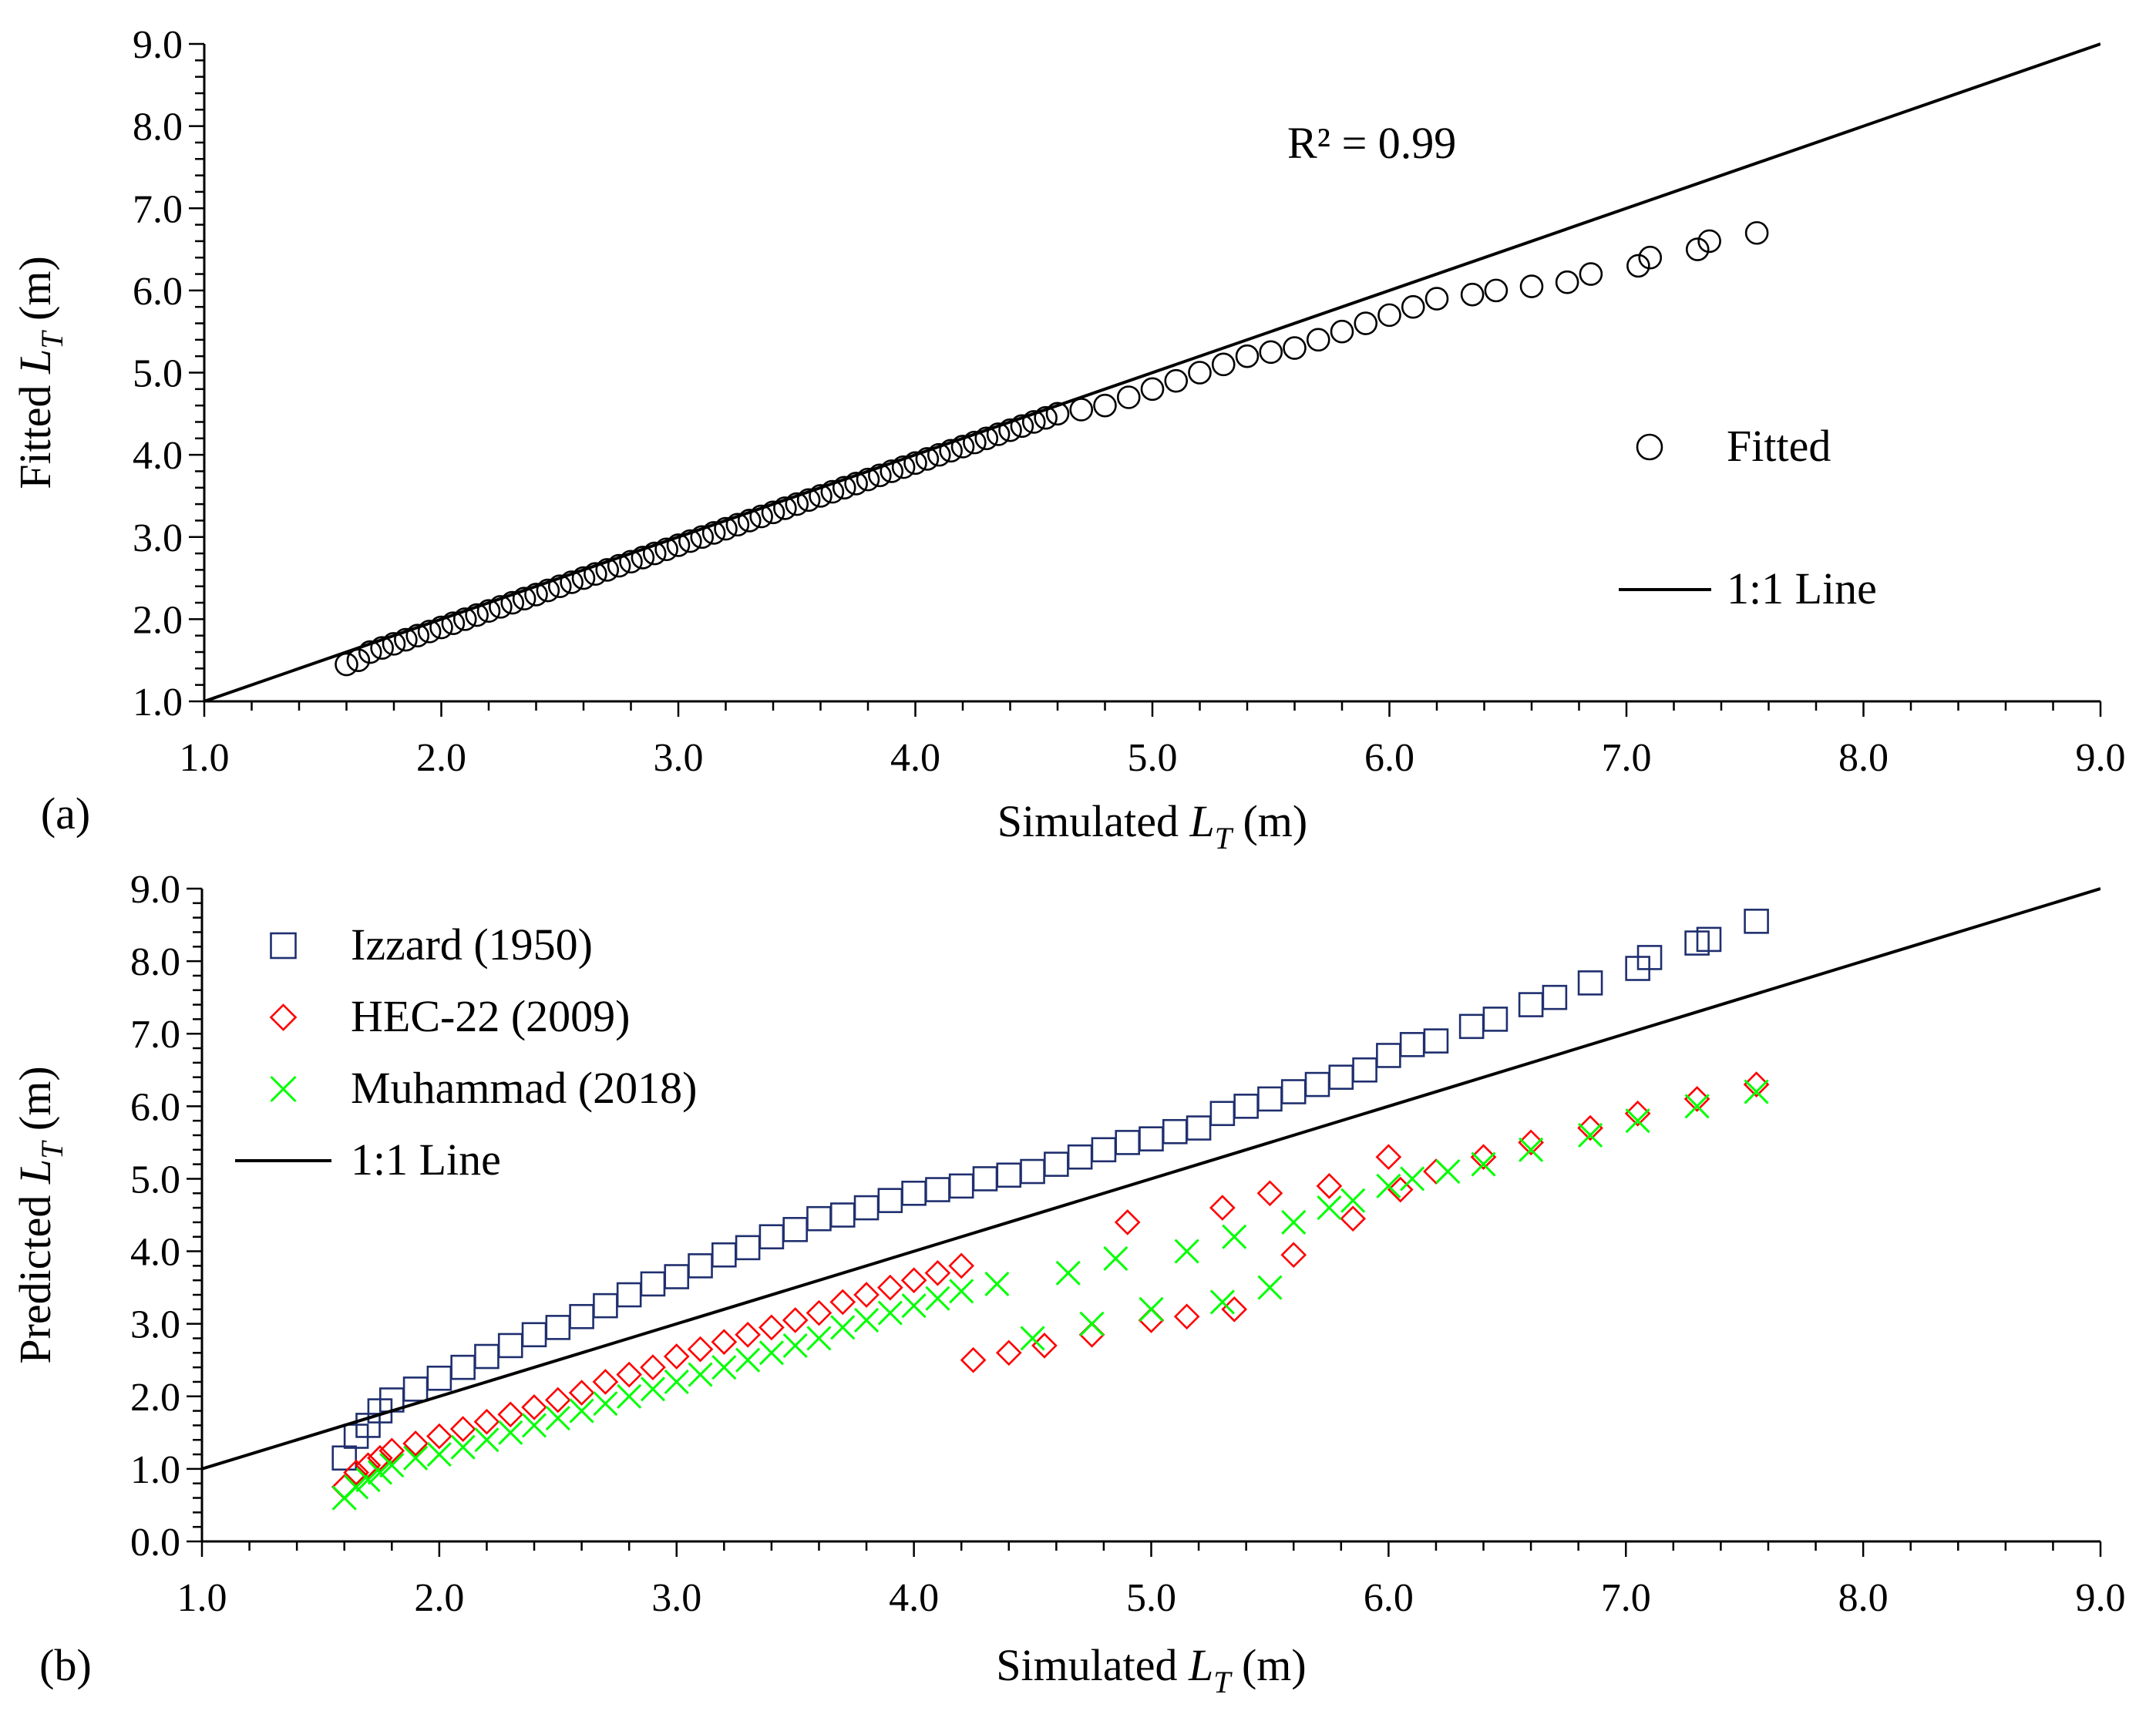 This screenshot has width=2156, height=1721. I want to click on x-tick-label: 4.0, so click(914, 1598).